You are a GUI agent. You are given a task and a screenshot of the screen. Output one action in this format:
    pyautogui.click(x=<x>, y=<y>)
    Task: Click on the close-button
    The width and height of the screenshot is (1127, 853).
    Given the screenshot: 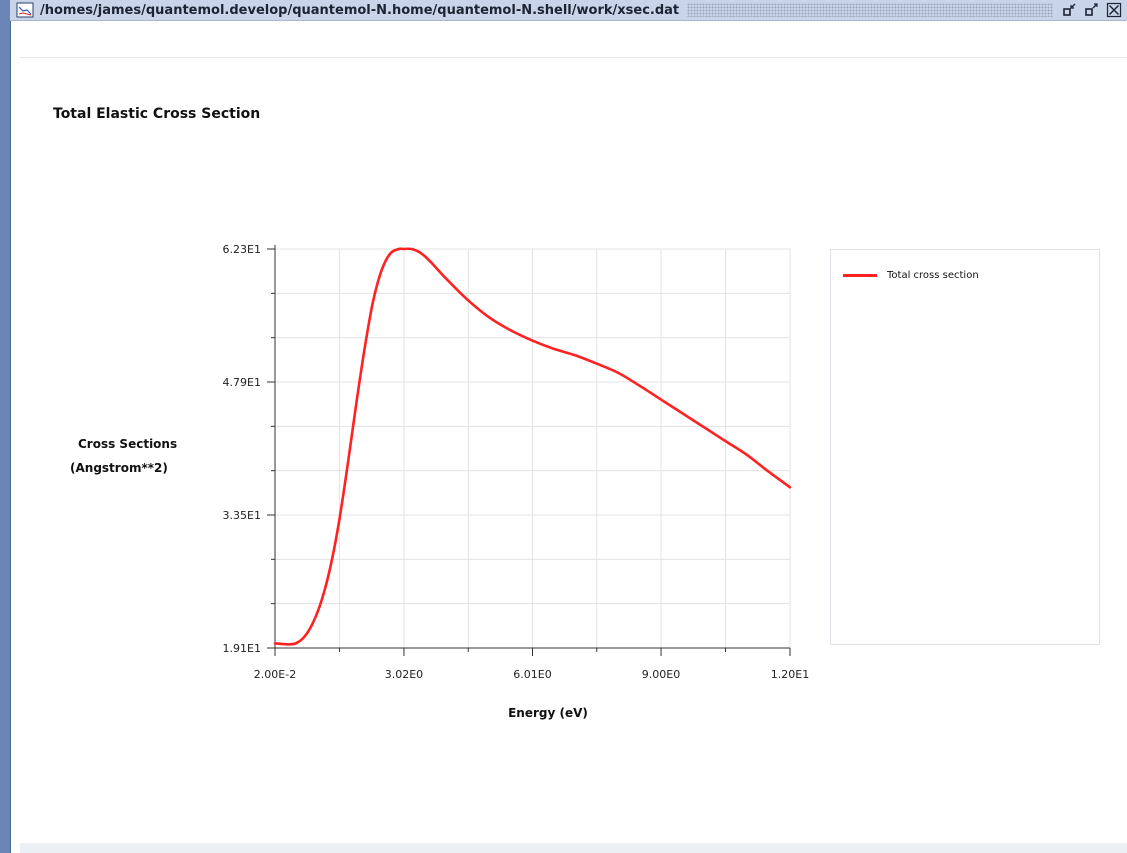 What is the action you would take?
    pyautogui.click(x=1114, y=10)
    